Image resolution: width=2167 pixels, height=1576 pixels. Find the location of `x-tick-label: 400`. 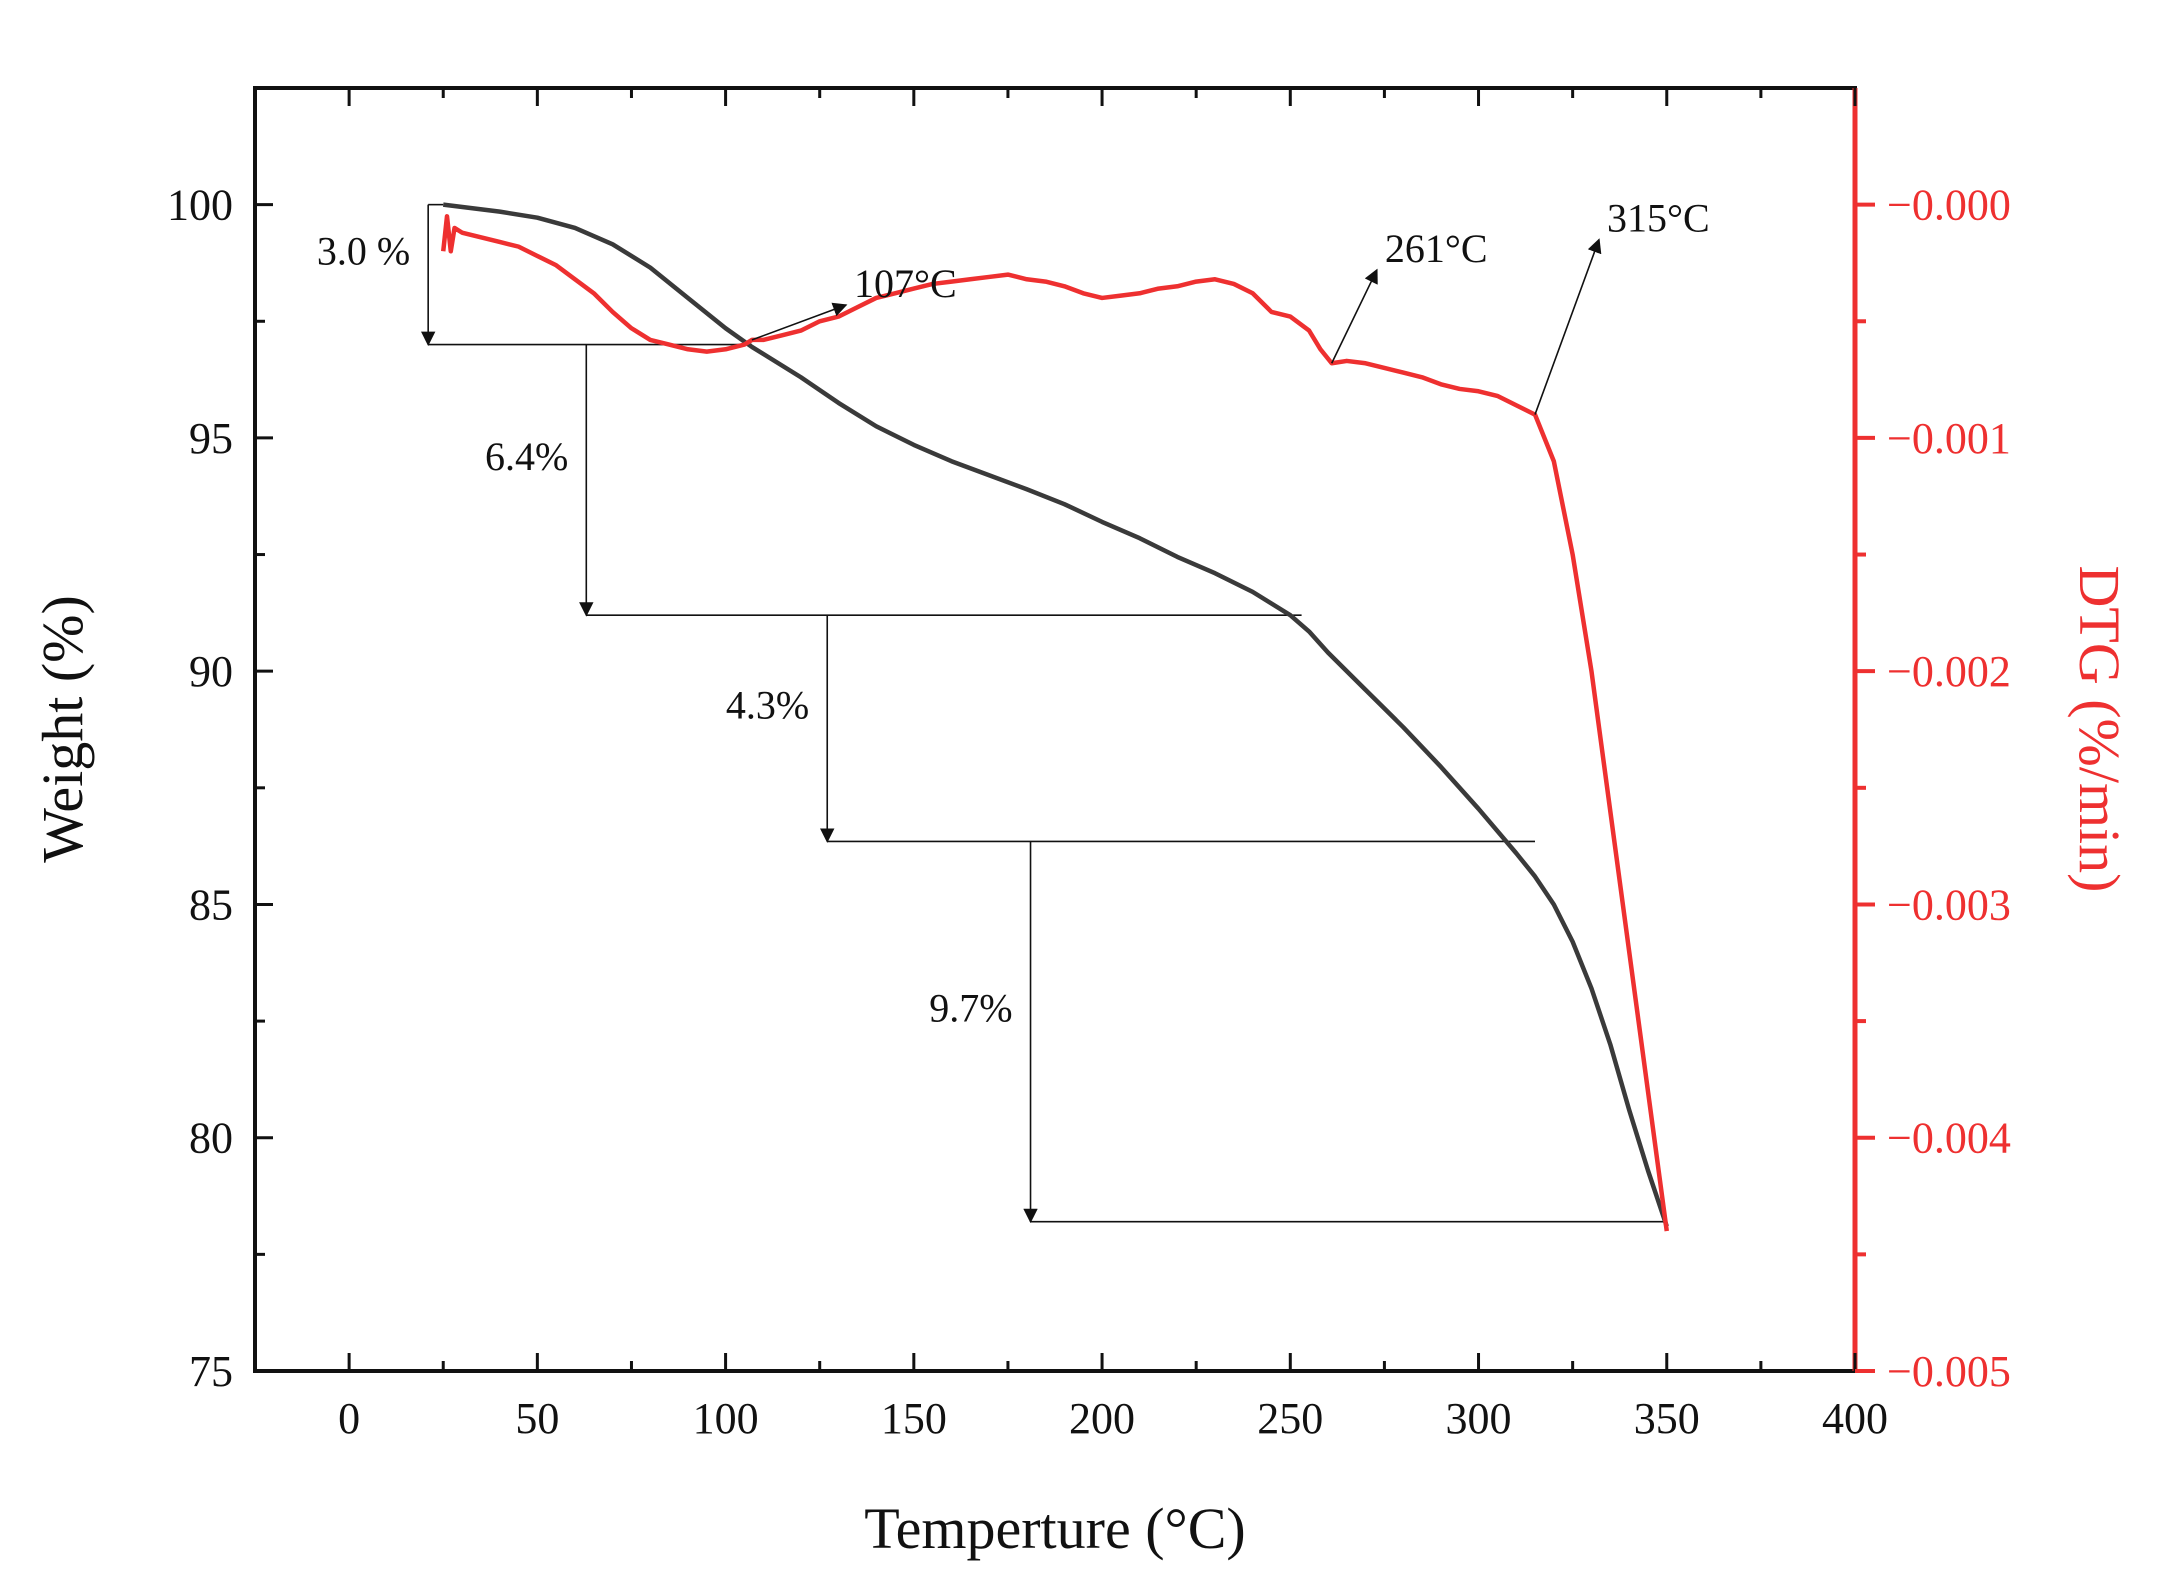

x-tick-label: 400 is located at coordinates (1855, 1418).